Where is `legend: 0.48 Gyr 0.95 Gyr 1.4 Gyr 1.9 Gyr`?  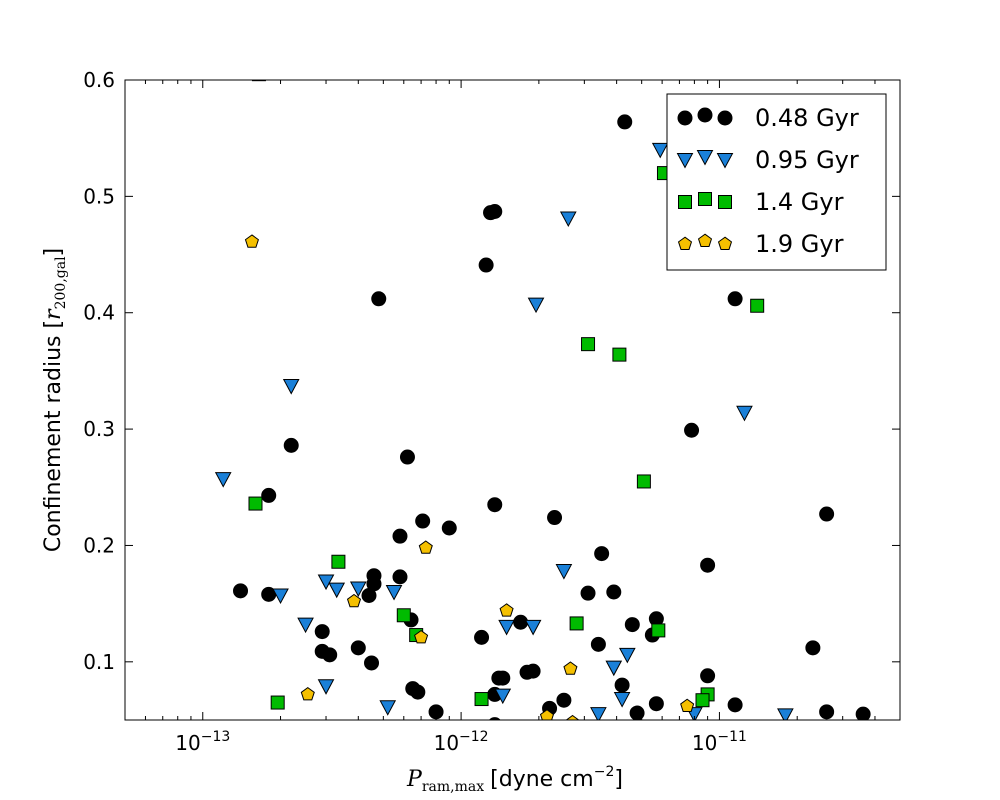 legend: 0.48 Gyr 0.95 Gyr 1.4 Gyr 1.9 Gyr is located at coordinates (776, 182).